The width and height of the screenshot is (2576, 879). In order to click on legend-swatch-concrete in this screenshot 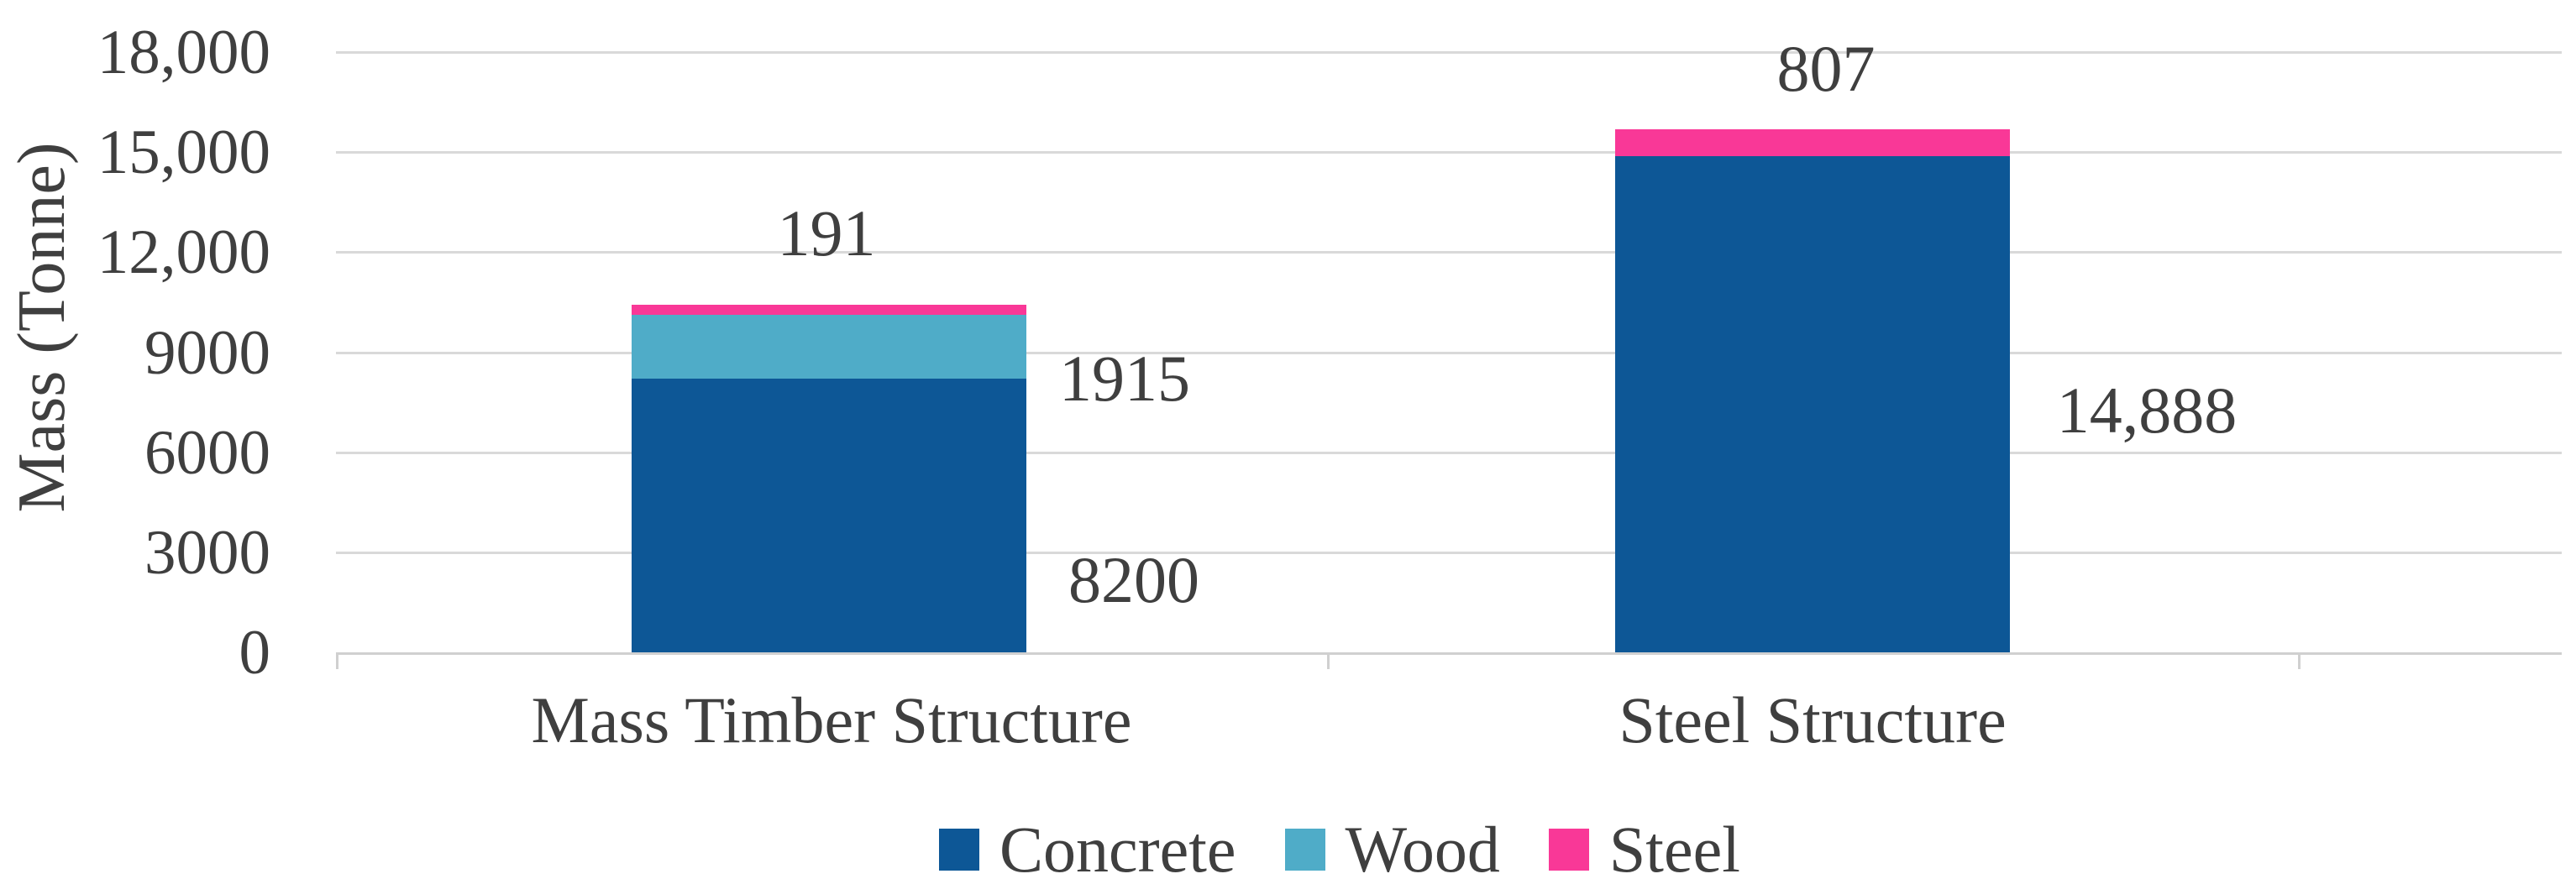, I will do `click(959, 850)`.